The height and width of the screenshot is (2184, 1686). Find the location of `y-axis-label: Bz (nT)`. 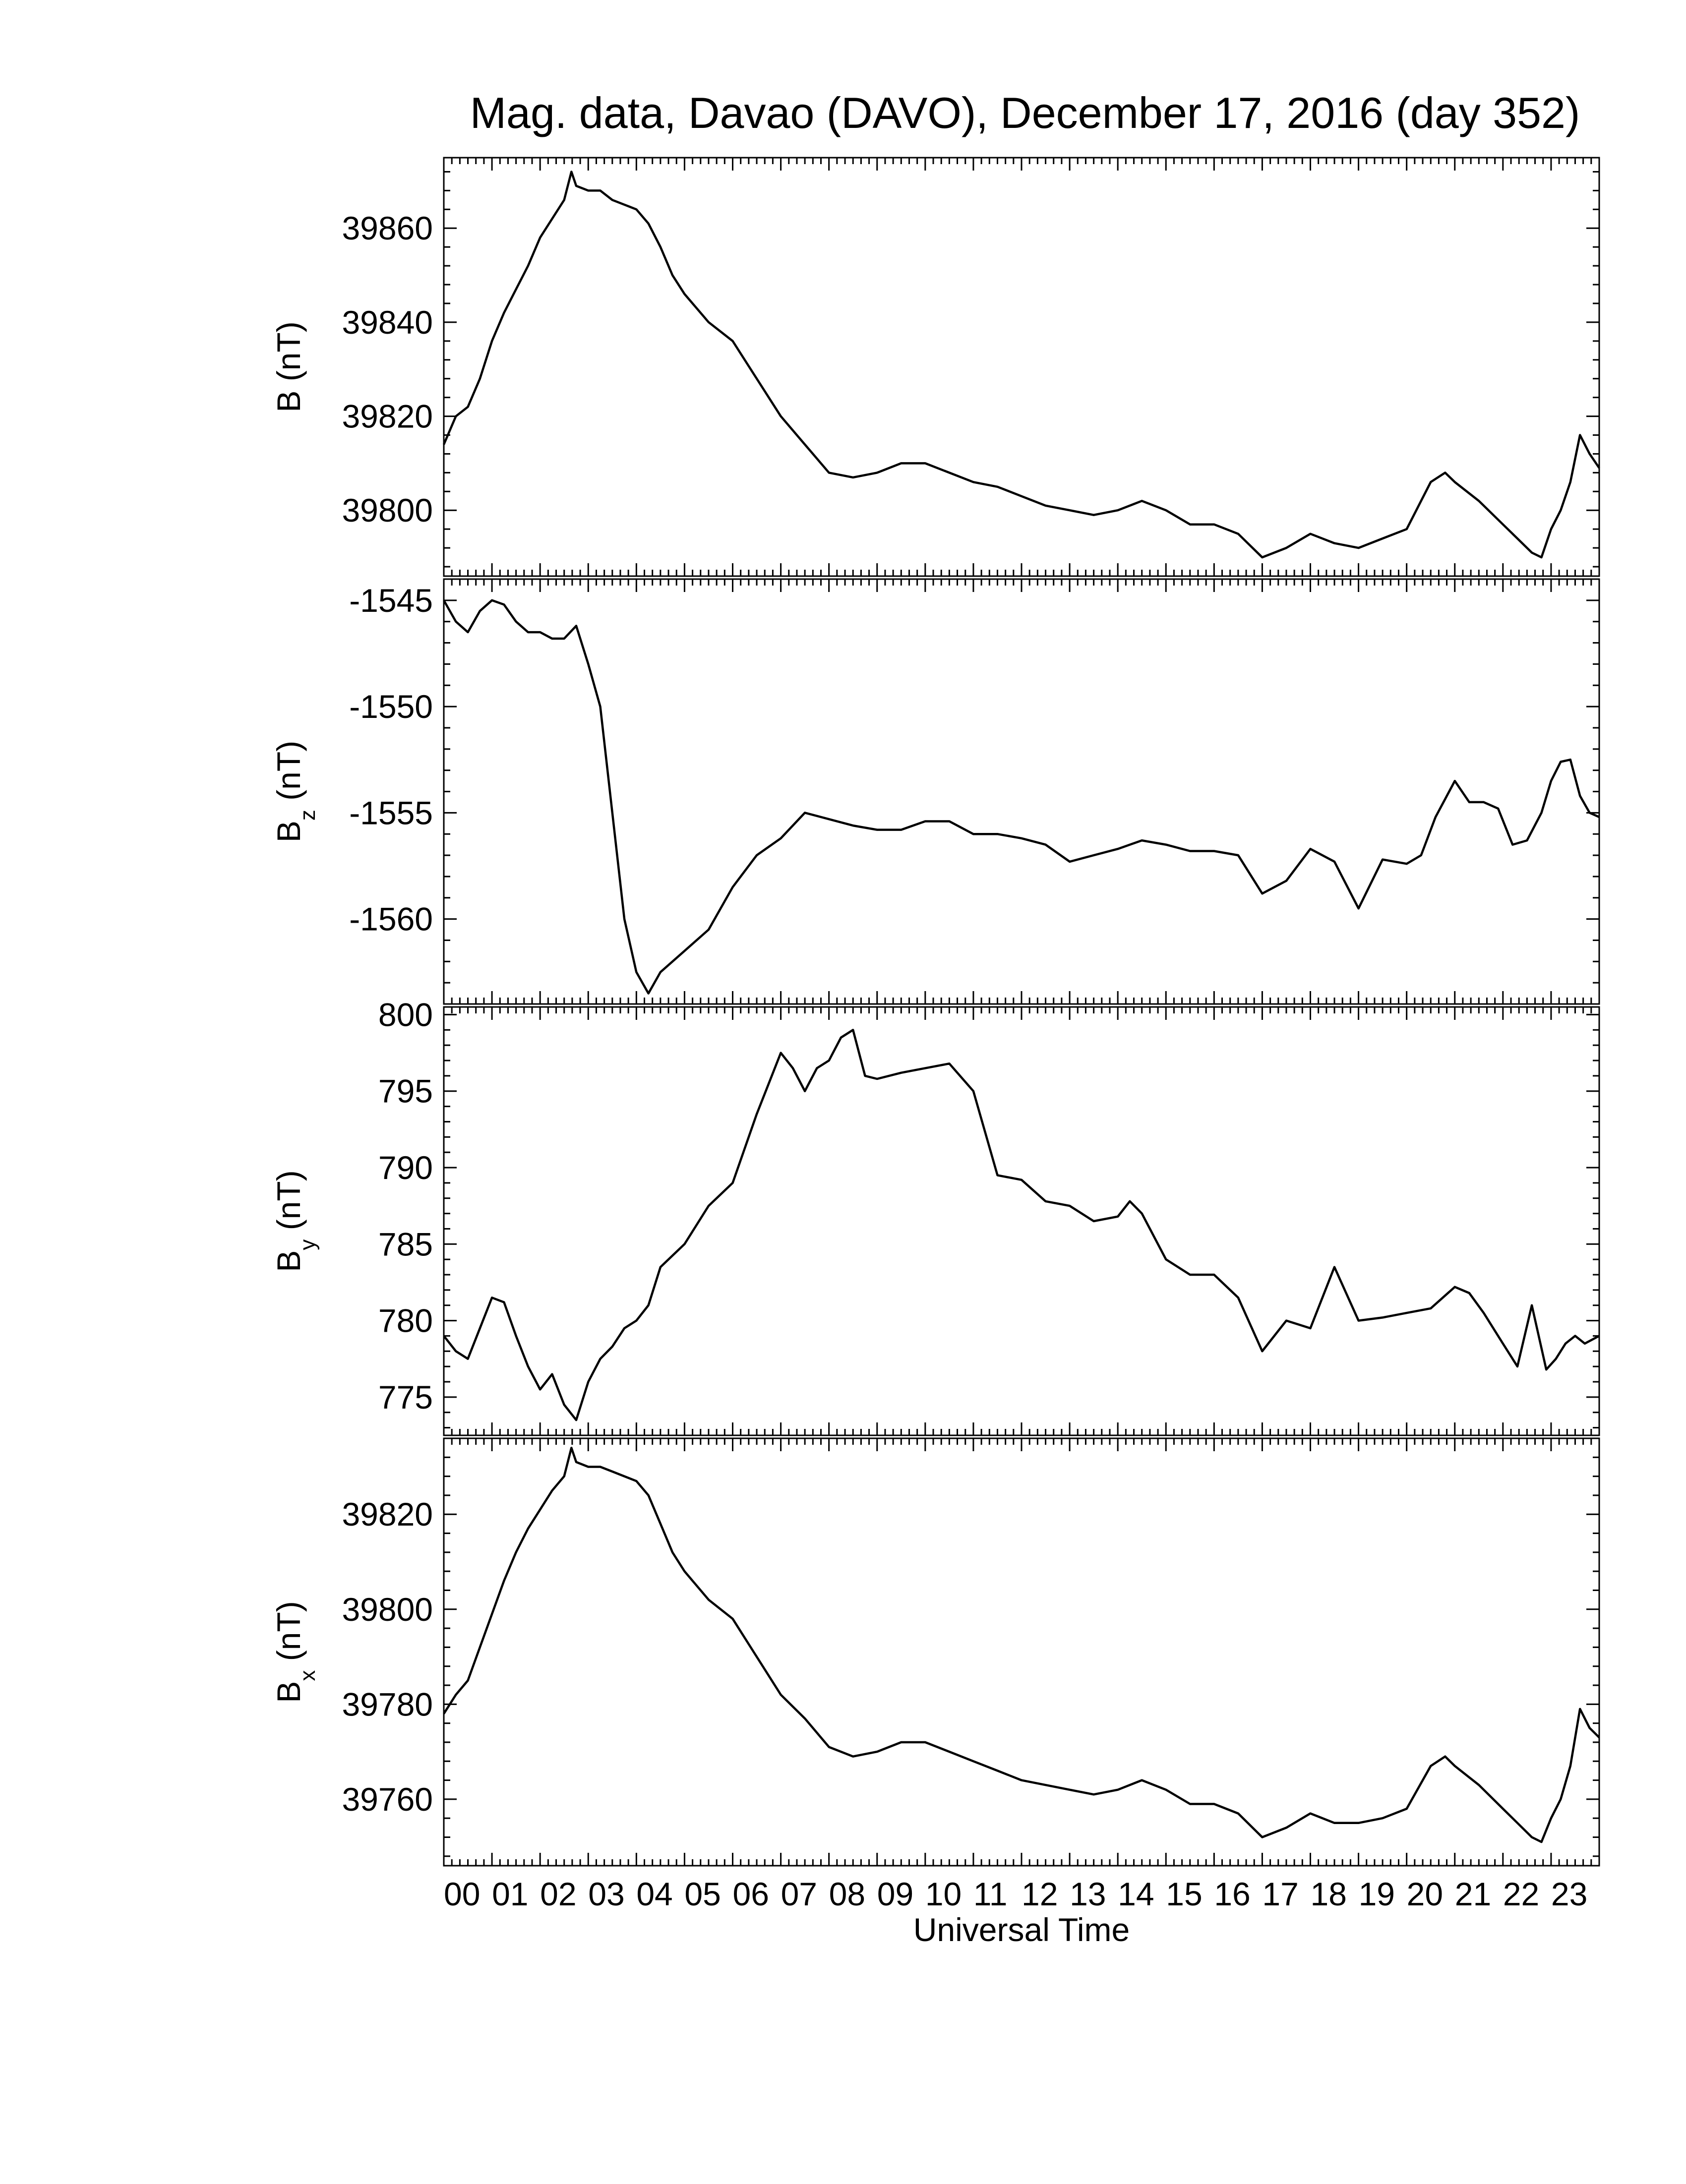

y-axis-label: Bz (nT) is located at coordinates (295, 791).